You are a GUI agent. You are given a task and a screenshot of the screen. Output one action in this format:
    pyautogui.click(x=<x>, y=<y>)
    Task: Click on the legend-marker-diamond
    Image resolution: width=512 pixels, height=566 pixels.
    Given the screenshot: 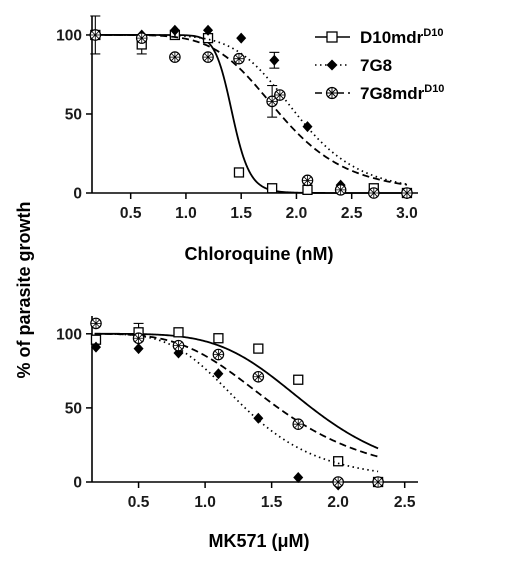 What is the action you would take?
    pyautogui.click(x=332, y=65)
    